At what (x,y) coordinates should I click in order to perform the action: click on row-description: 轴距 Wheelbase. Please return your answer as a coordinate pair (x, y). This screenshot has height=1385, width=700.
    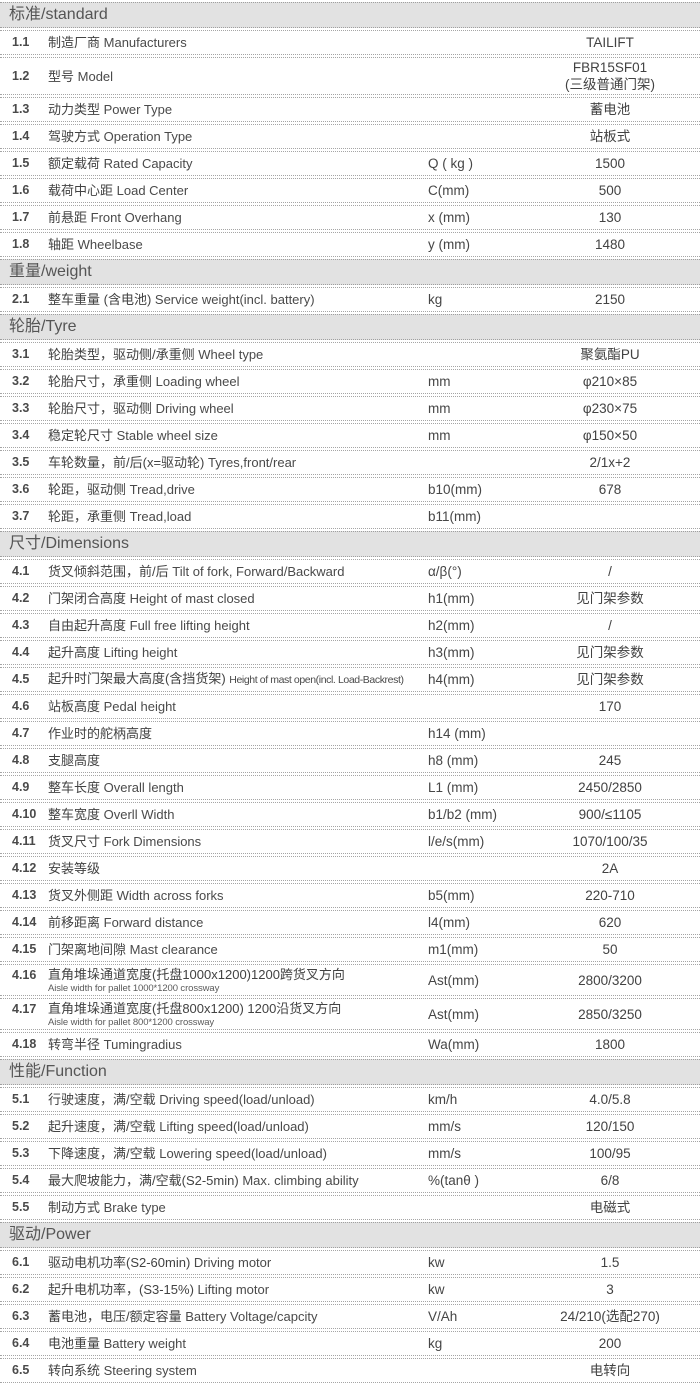
    Looking at the image, I should click on (235, 244).